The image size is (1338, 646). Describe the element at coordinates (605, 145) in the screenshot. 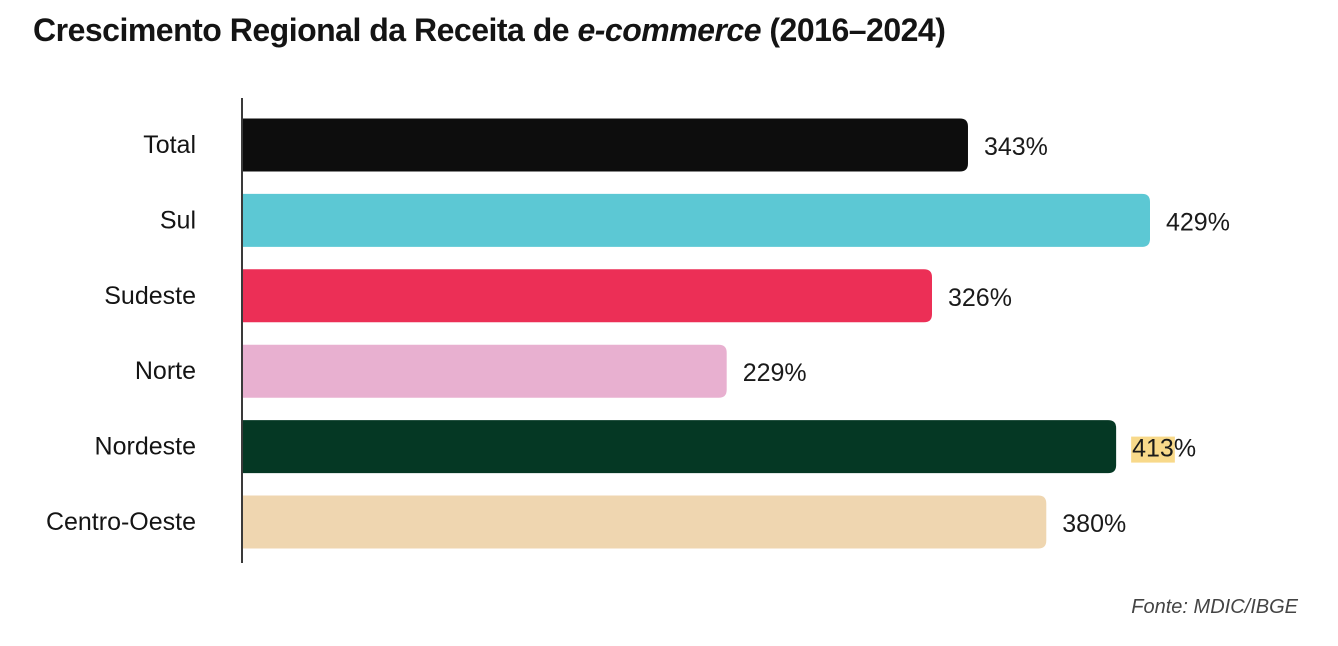

I see `bar-total` at that location.